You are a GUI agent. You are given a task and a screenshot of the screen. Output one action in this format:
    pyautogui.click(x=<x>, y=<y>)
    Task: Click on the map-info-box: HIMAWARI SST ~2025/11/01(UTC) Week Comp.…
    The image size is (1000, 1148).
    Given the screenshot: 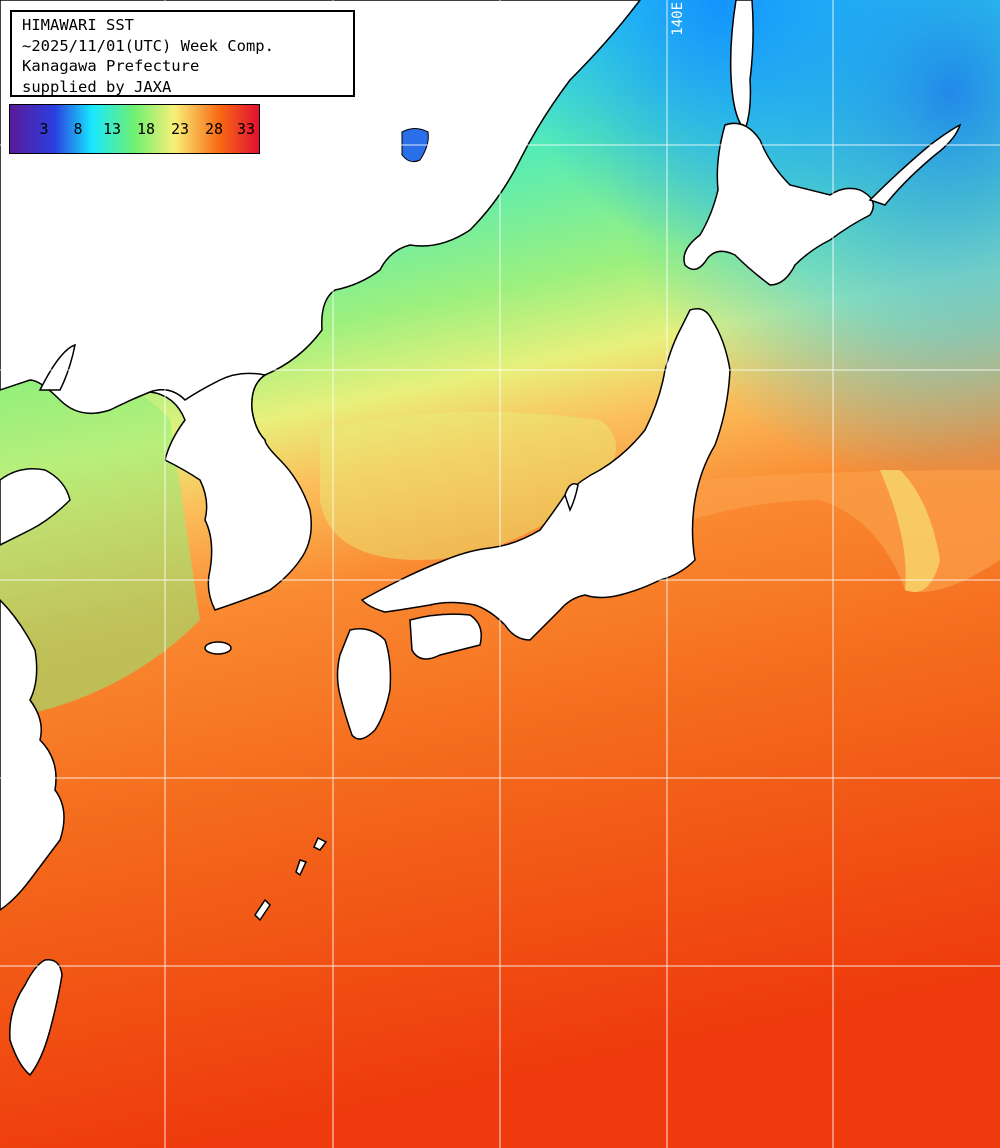 What is the action you would take?
    pyautogui.click(x=182, y=53)
    